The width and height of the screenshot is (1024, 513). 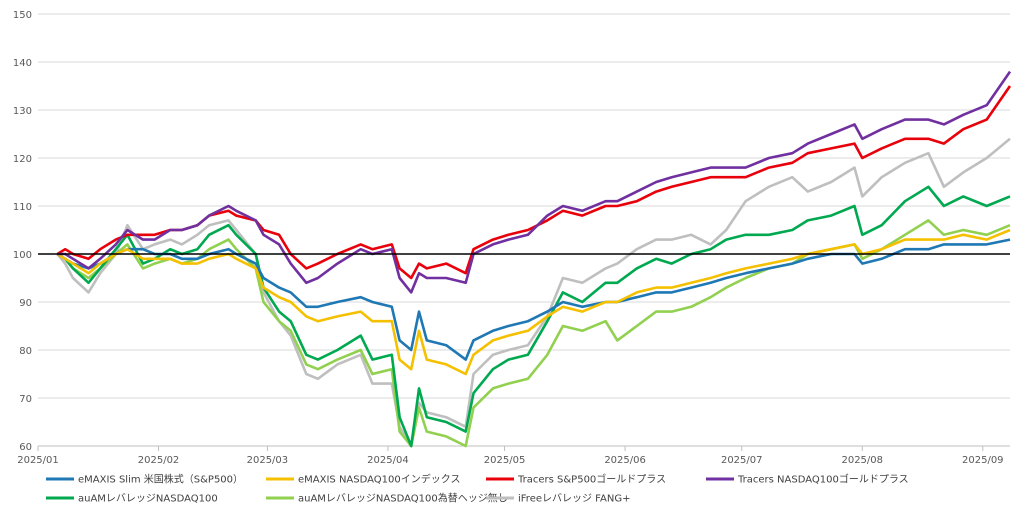 What do you see at coordinates (22, 63) in the screenshot?
I see `y-tick-label: 140` at bounding box center [22, 63].